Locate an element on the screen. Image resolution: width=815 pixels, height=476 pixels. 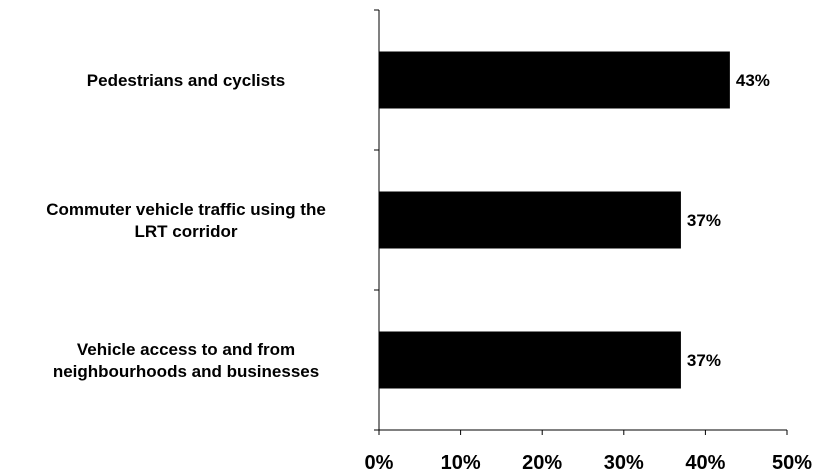
x-tick-label: 50% is located at coordinates (792, 463).